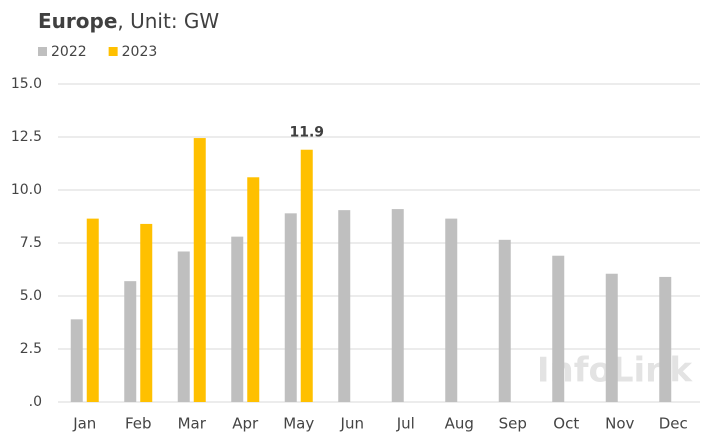 The height and width of the screenshot is (443, 713). Describe the element at coordinates (31, 296) in the screenshot. I see `y-tick-label: 5.0` at that location.